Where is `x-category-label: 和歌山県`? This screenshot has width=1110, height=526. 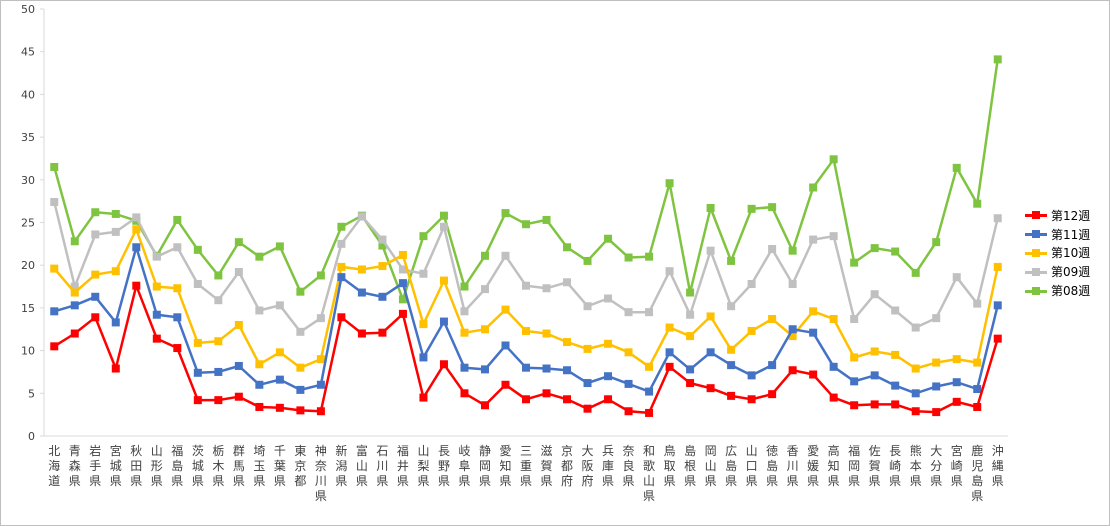
x-category-label: 和歌山県 is located at coordinates (649, 473).